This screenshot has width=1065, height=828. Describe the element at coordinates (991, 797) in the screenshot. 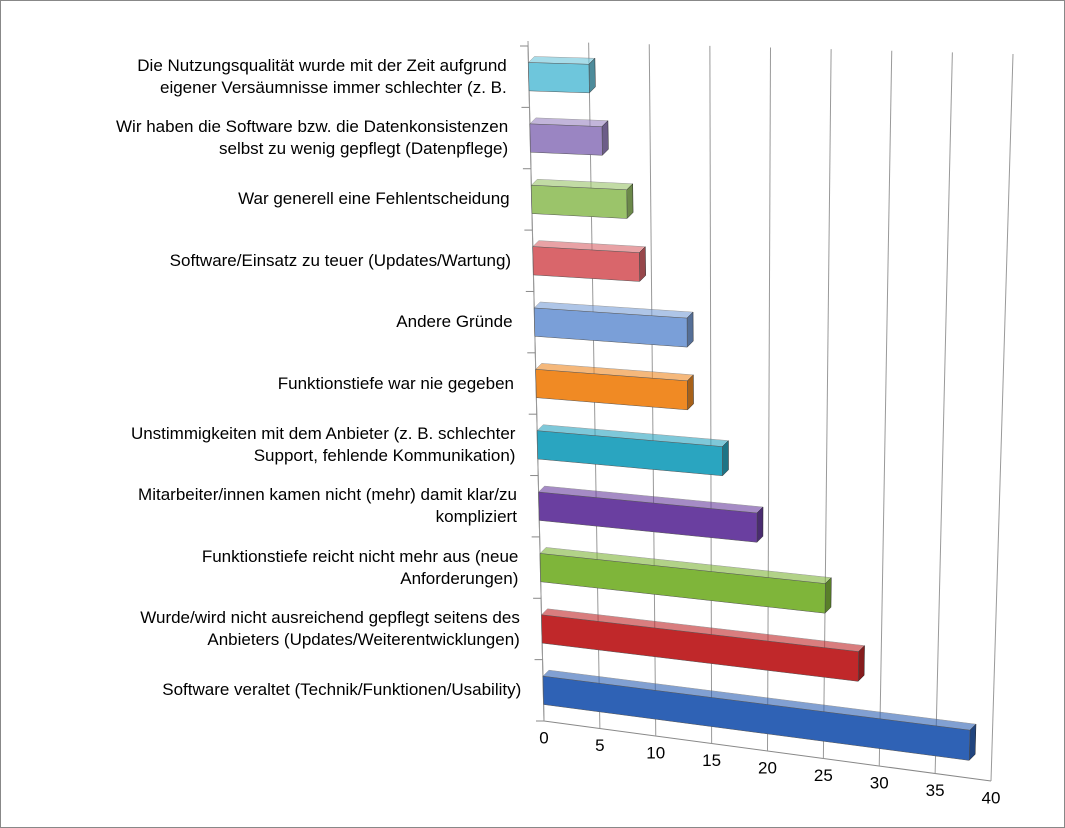

I see `x-tick-label: 40` at that location.